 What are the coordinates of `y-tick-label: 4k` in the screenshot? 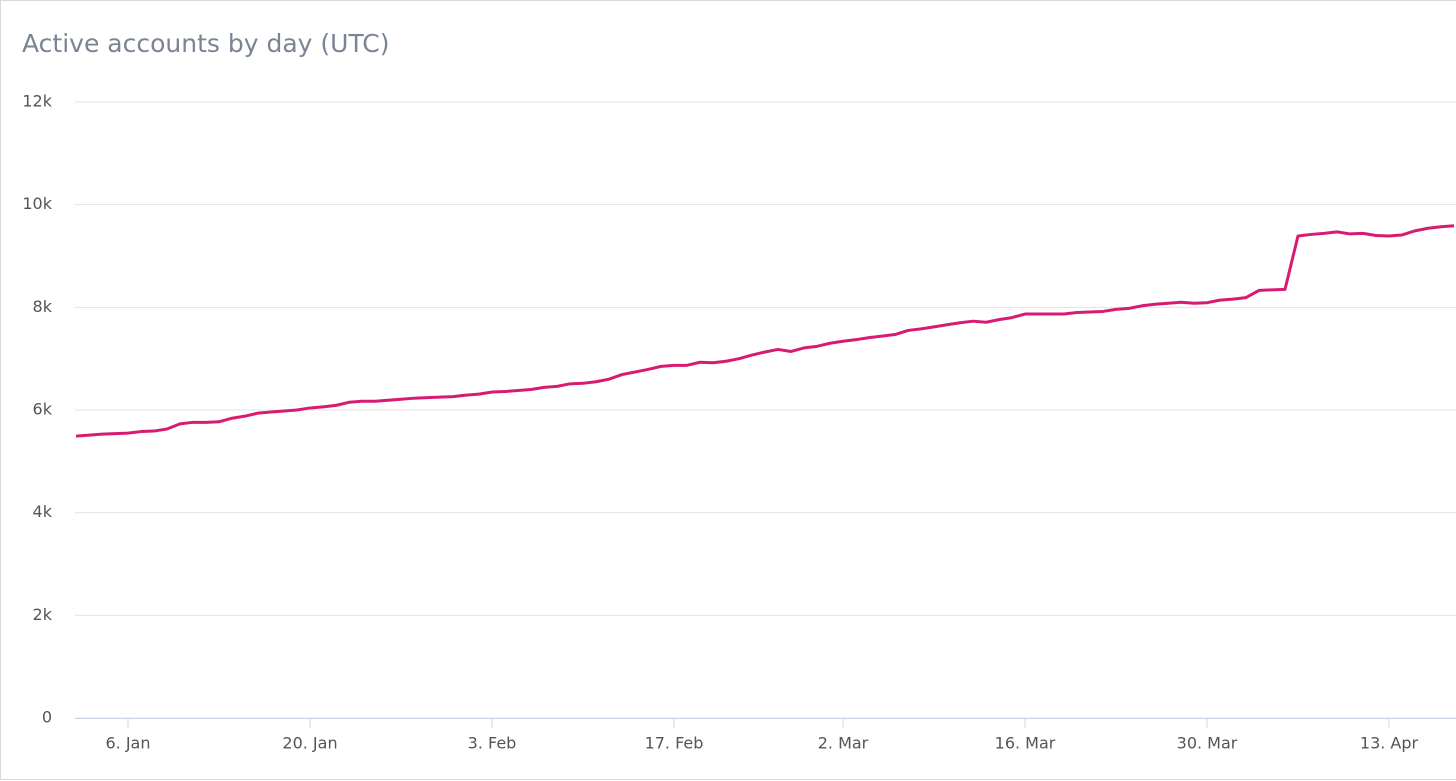 It's located at (43, 511).